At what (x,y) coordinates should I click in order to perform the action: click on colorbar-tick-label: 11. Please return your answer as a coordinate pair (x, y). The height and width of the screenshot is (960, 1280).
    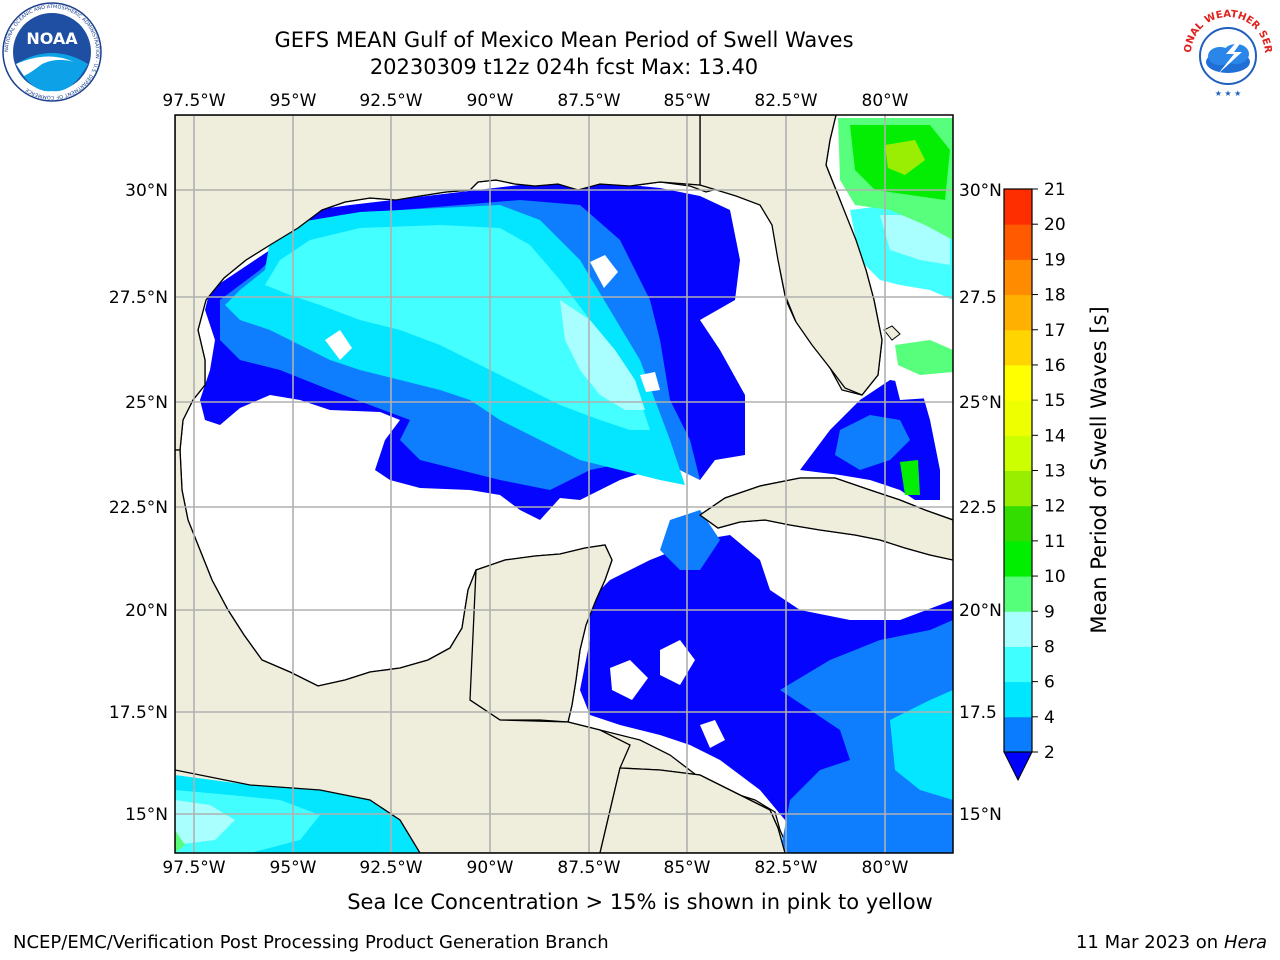
    Looking at the image, I should click on (1055, 542).